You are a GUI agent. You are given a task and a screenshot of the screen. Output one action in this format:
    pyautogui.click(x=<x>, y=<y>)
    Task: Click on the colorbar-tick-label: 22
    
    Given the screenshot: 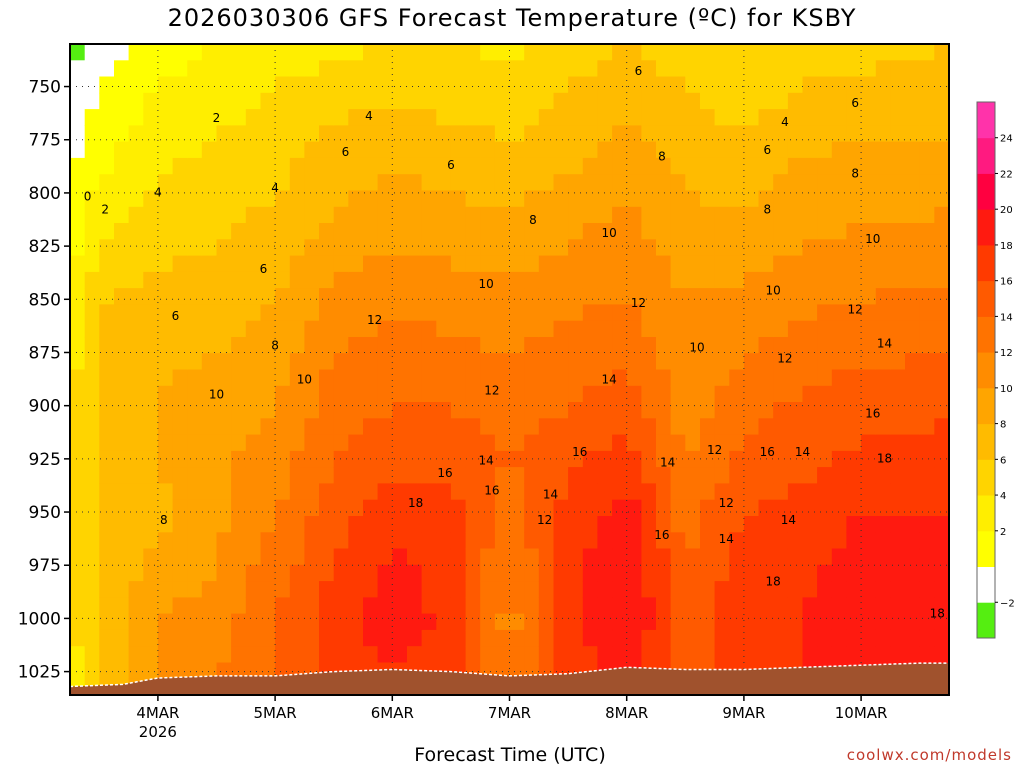 What is the action you would take?
    pyautogui.click(x=1006, y=174)
    